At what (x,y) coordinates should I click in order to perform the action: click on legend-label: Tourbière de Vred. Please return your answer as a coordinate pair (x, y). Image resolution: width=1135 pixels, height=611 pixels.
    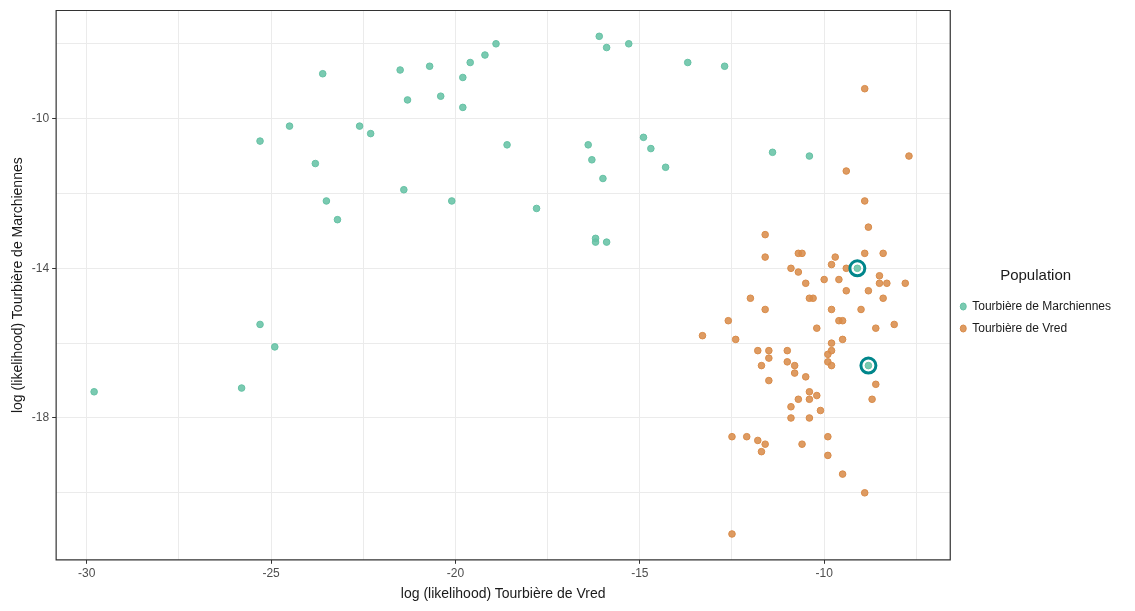
    Looking at the image, I should click on (1020, 327).